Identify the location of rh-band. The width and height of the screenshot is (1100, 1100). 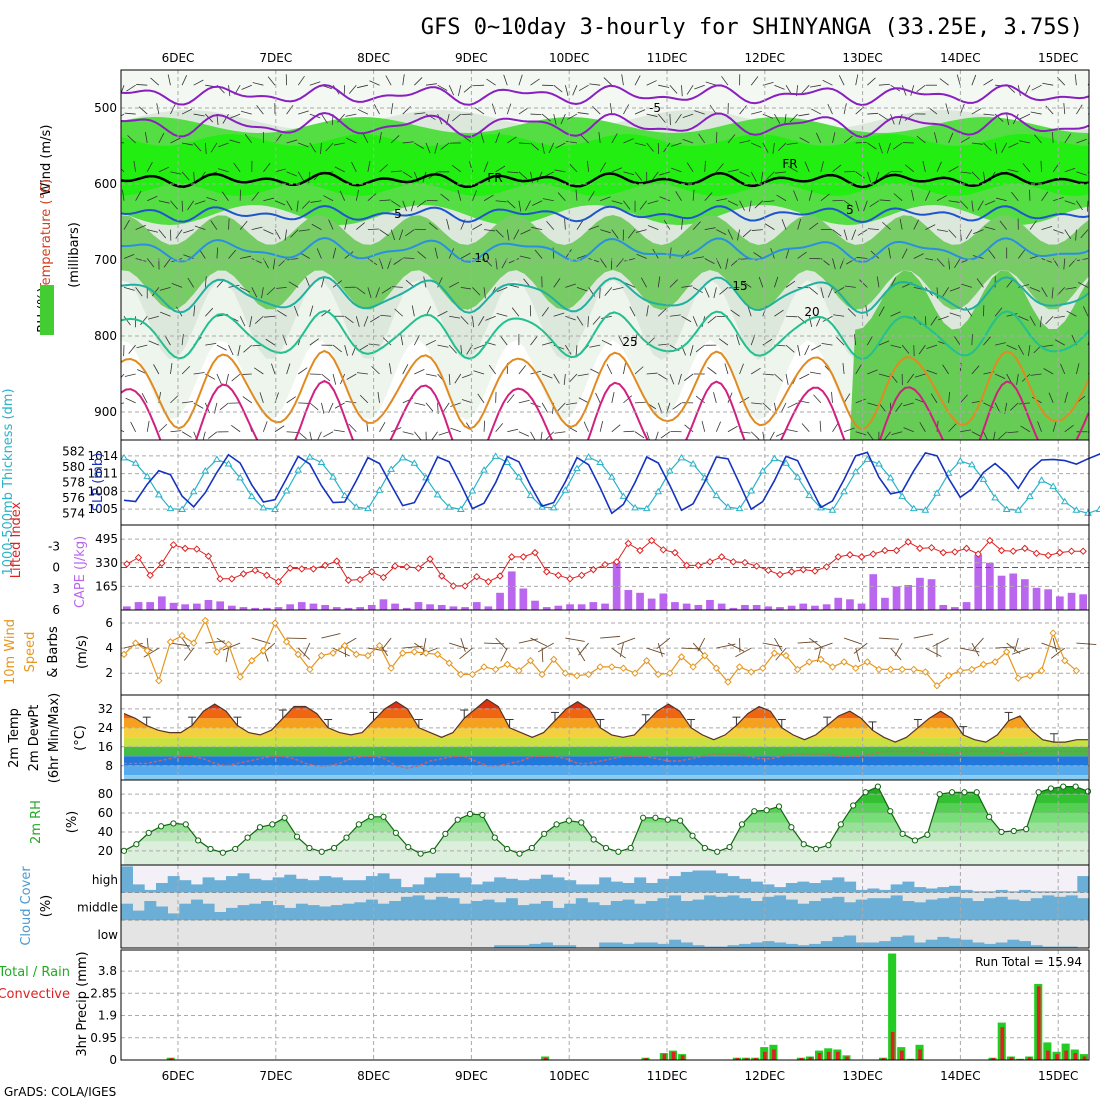
(606, 808).